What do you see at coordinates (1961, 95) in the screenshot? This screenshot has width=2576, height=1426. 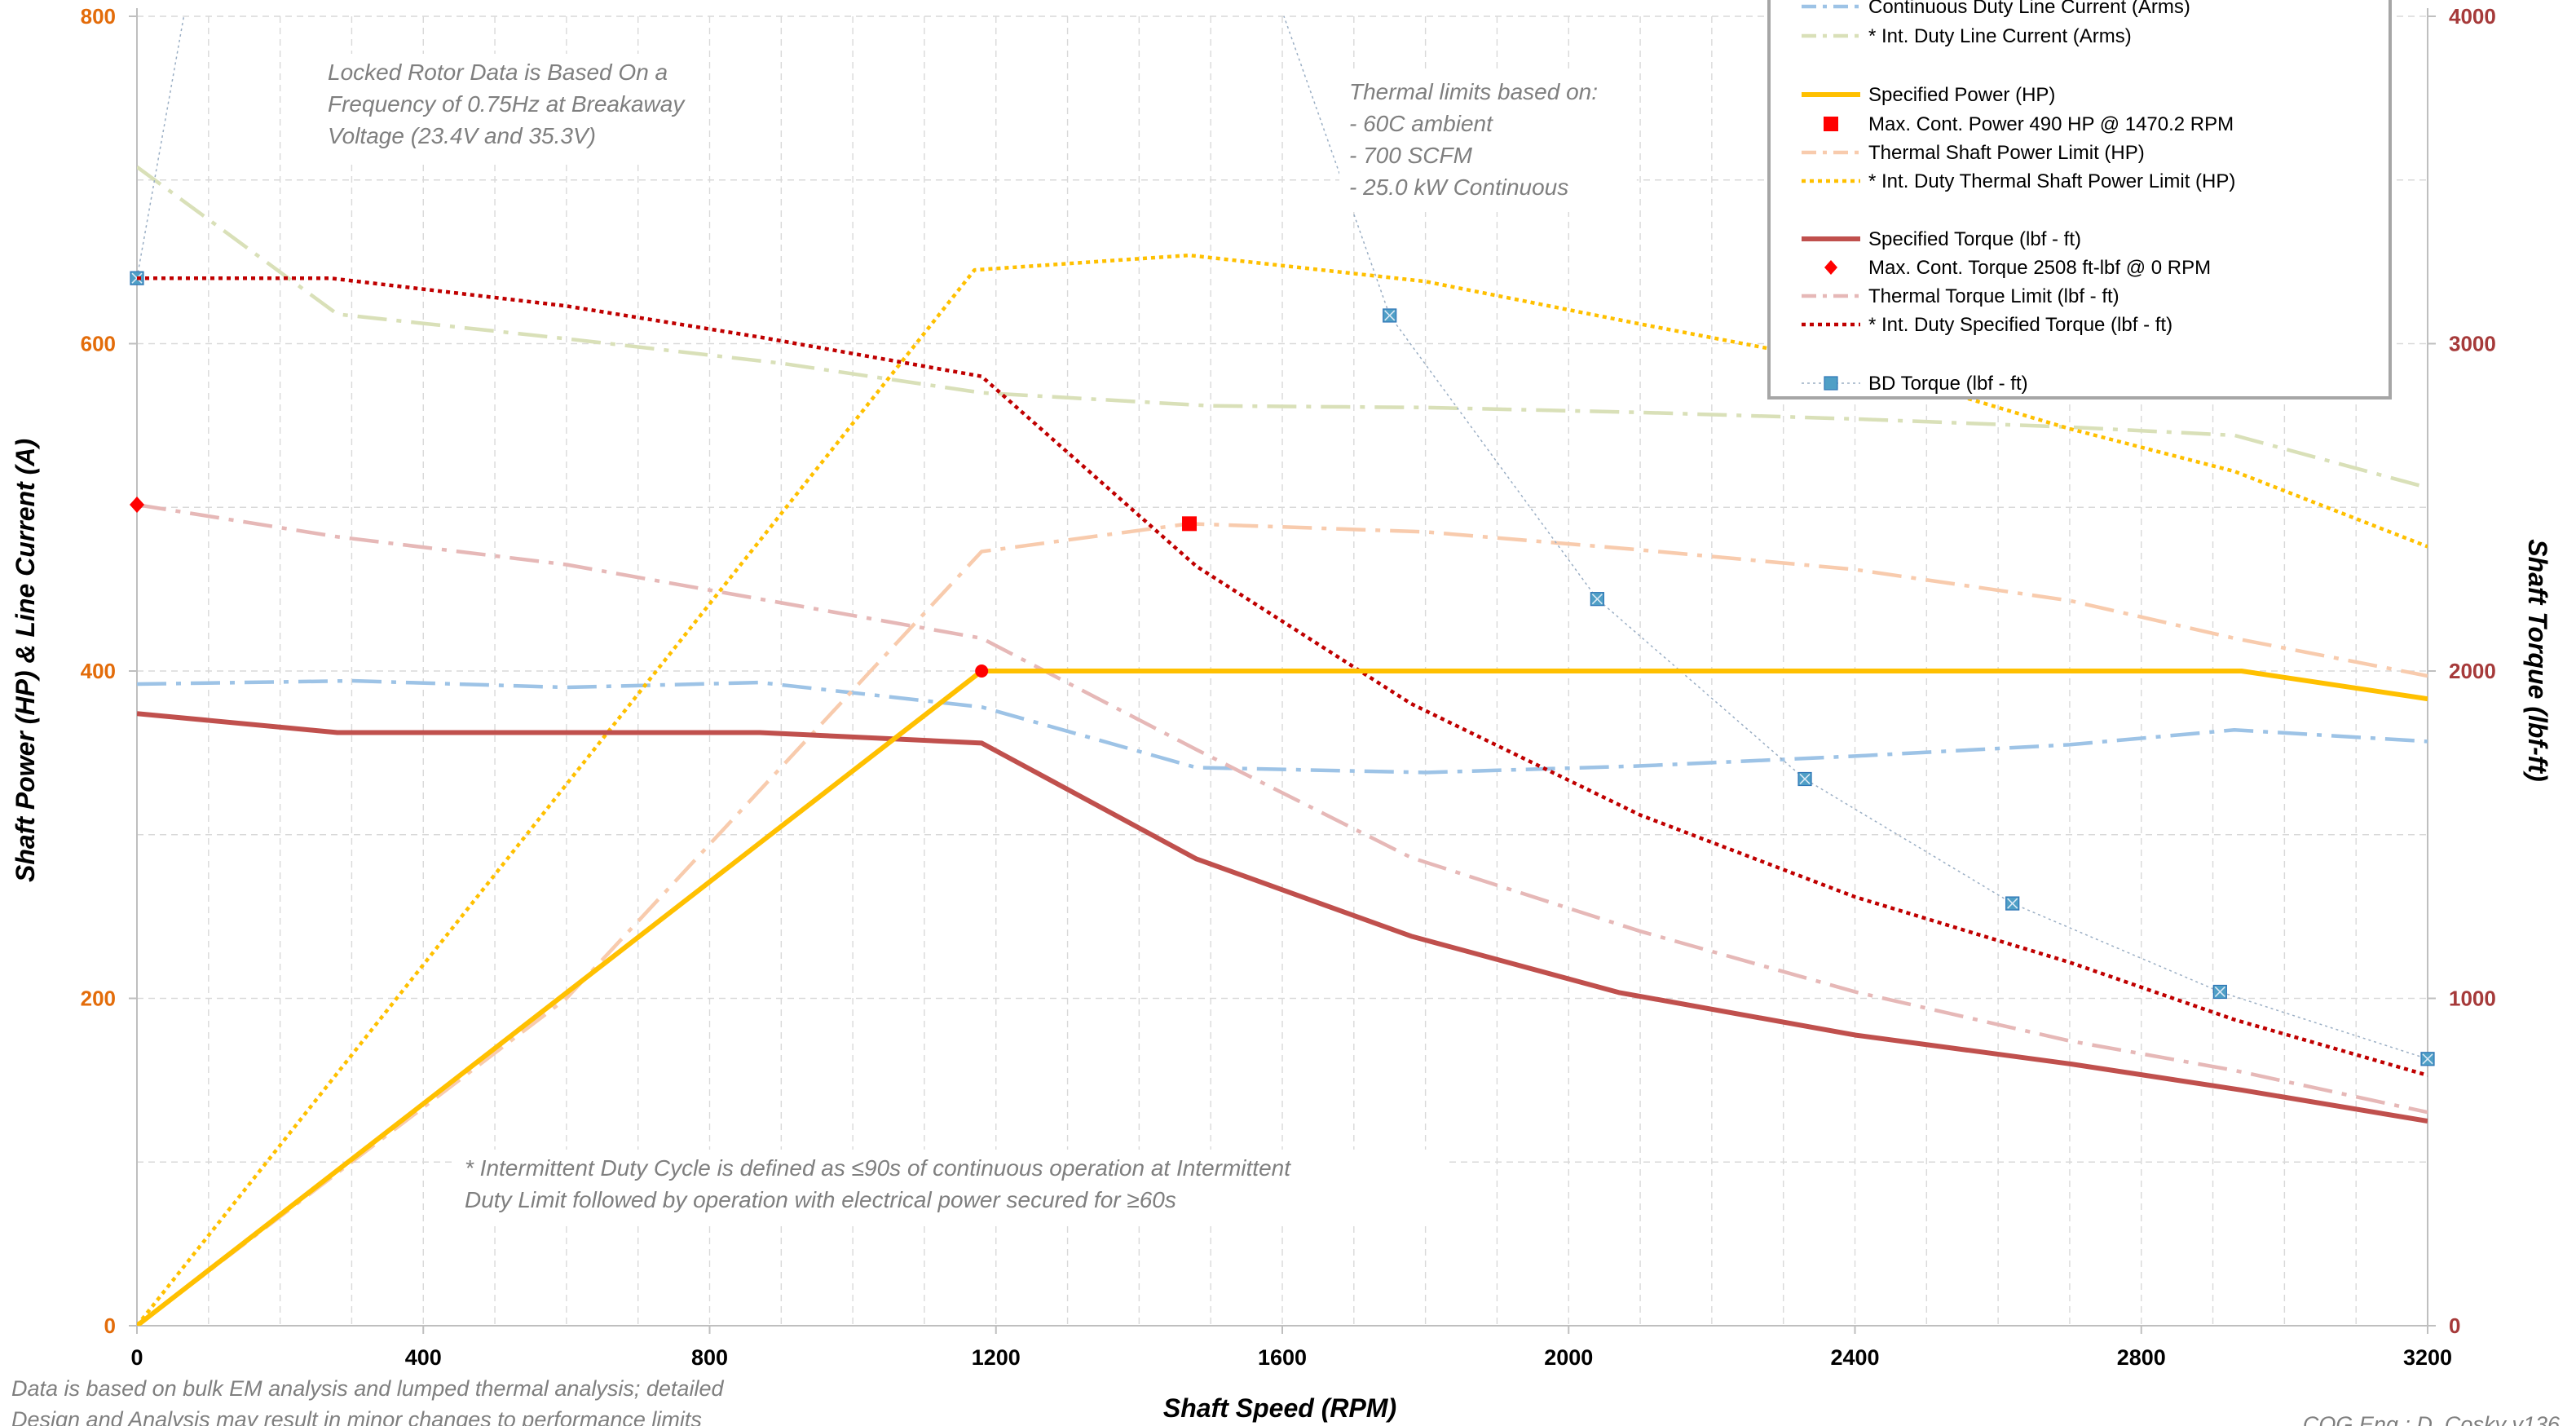 I see `legend-label: Specified Power (HP)` at bounding box center [1961, 95].